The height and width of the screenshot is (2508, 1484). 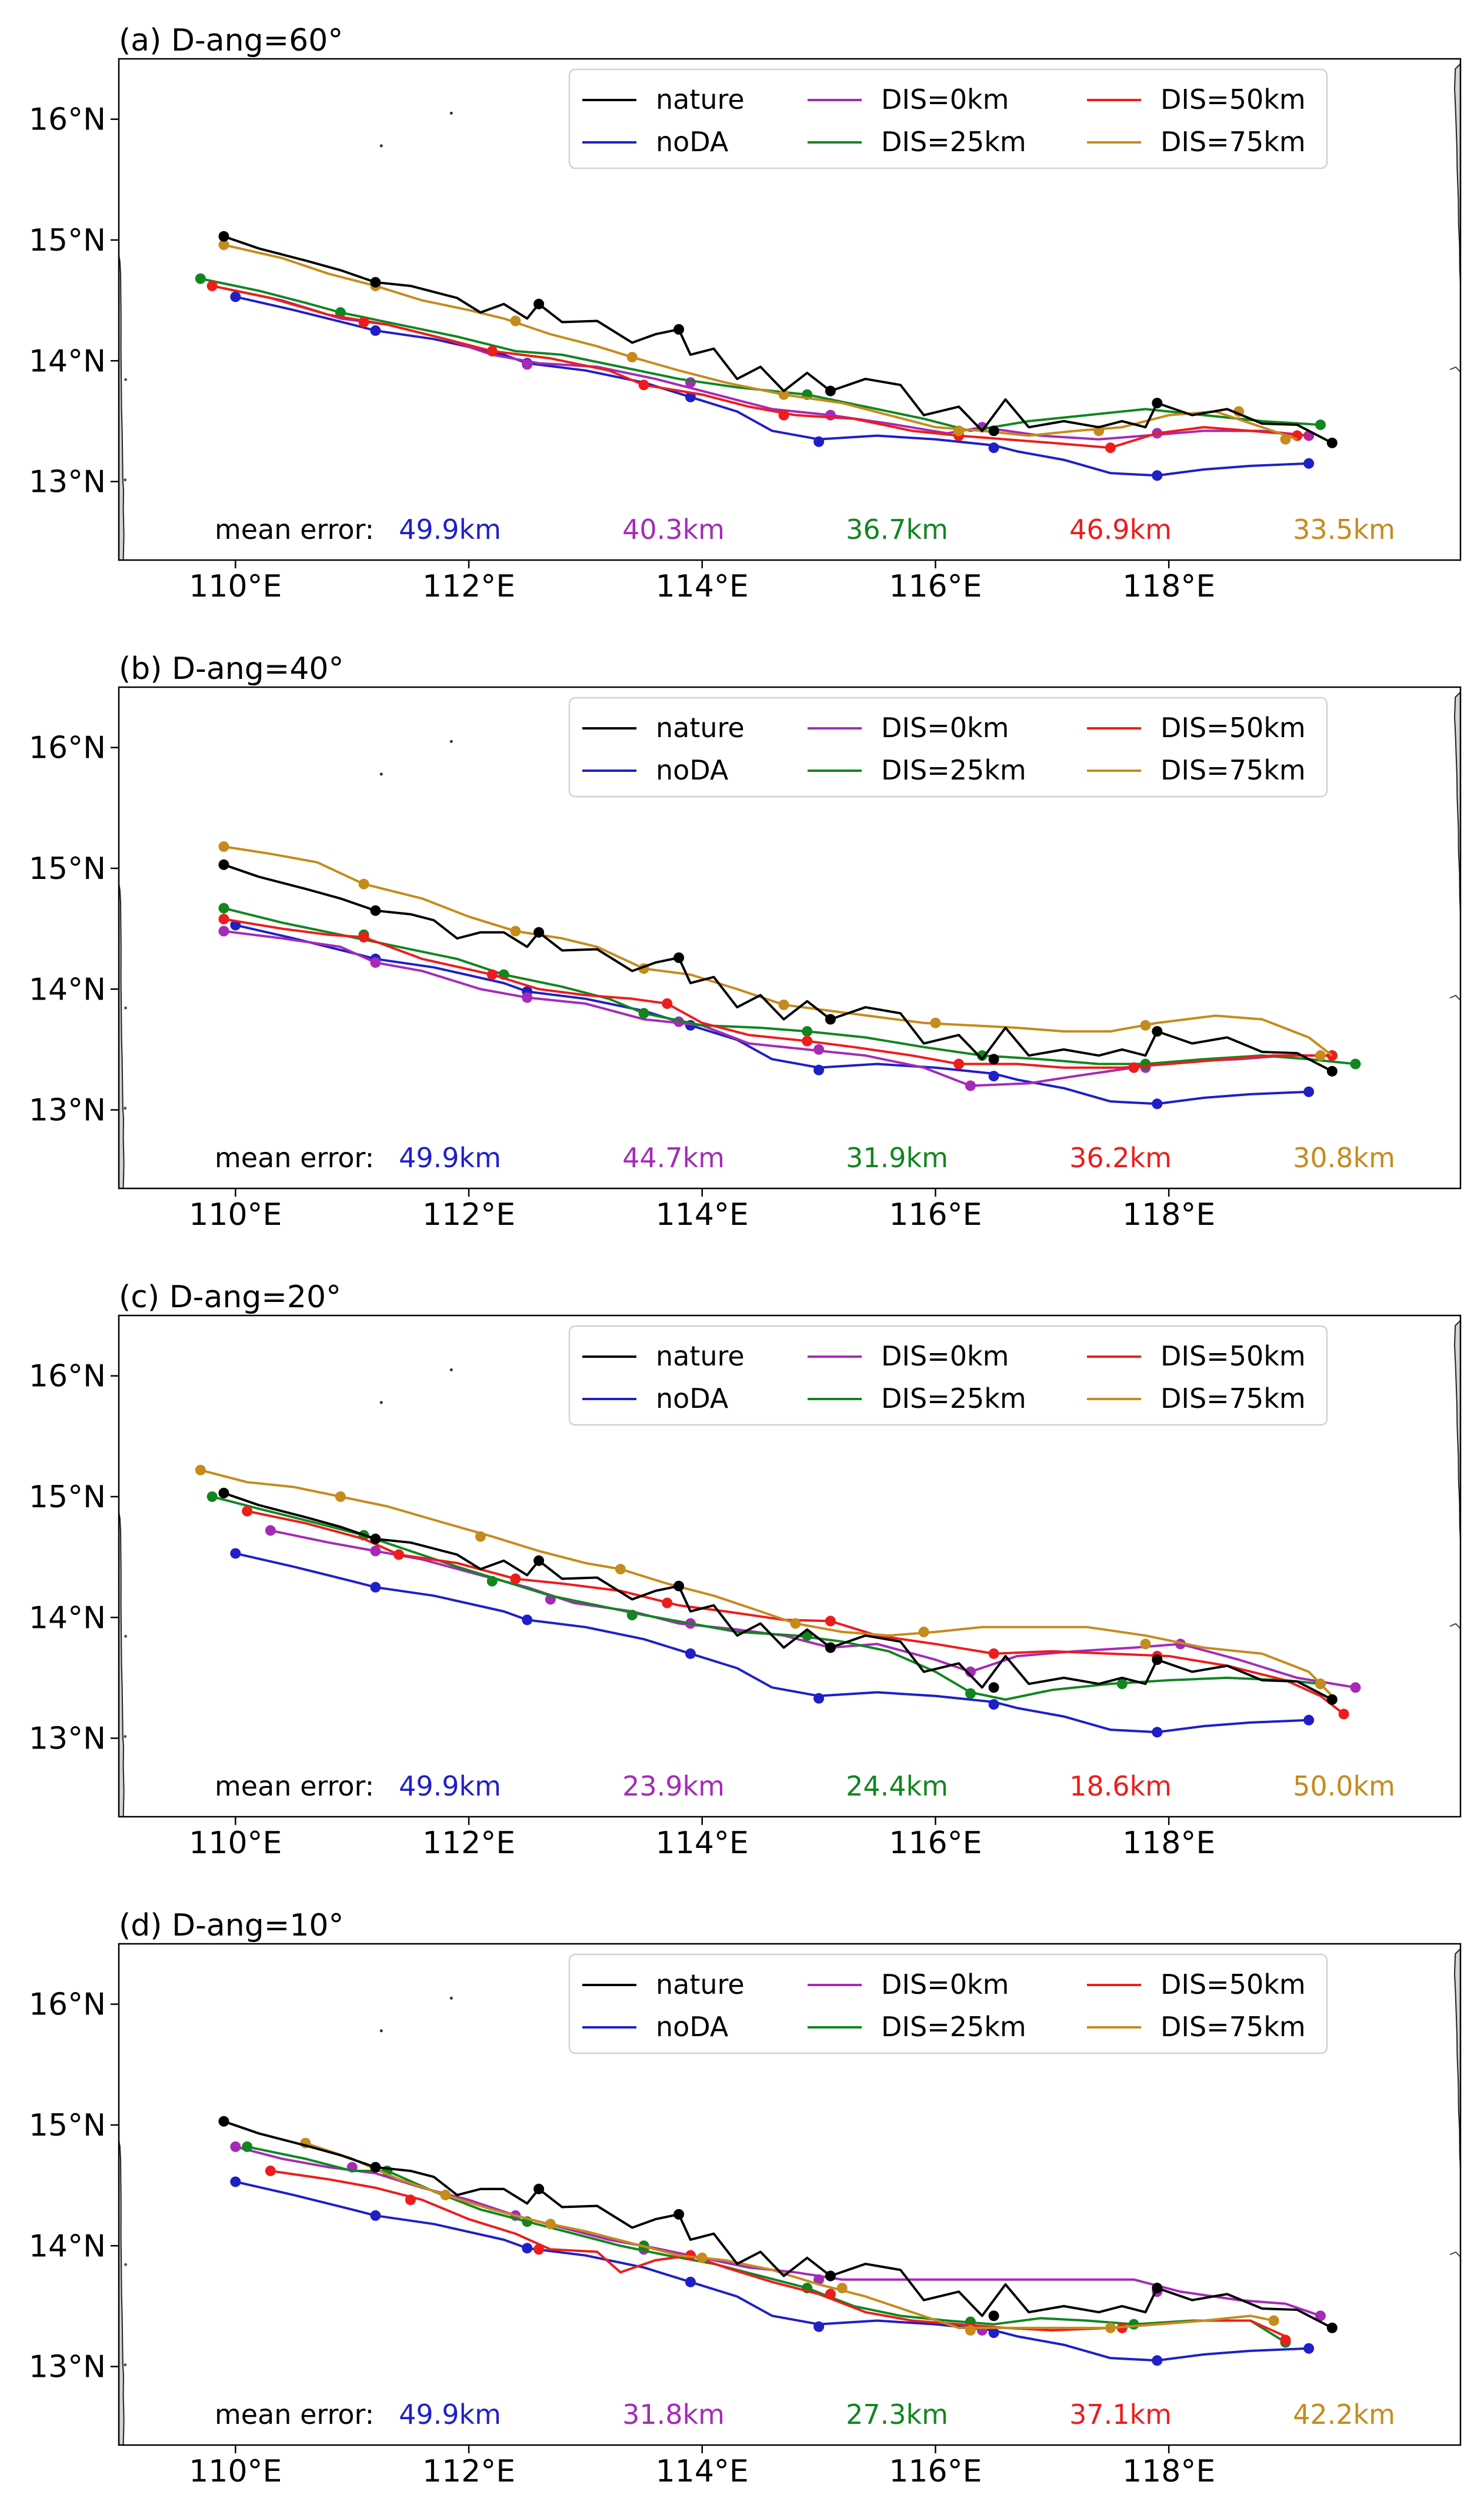 I want to click on mean-error-dis-50km: 37.1km, so click(x=1120, y=2414).